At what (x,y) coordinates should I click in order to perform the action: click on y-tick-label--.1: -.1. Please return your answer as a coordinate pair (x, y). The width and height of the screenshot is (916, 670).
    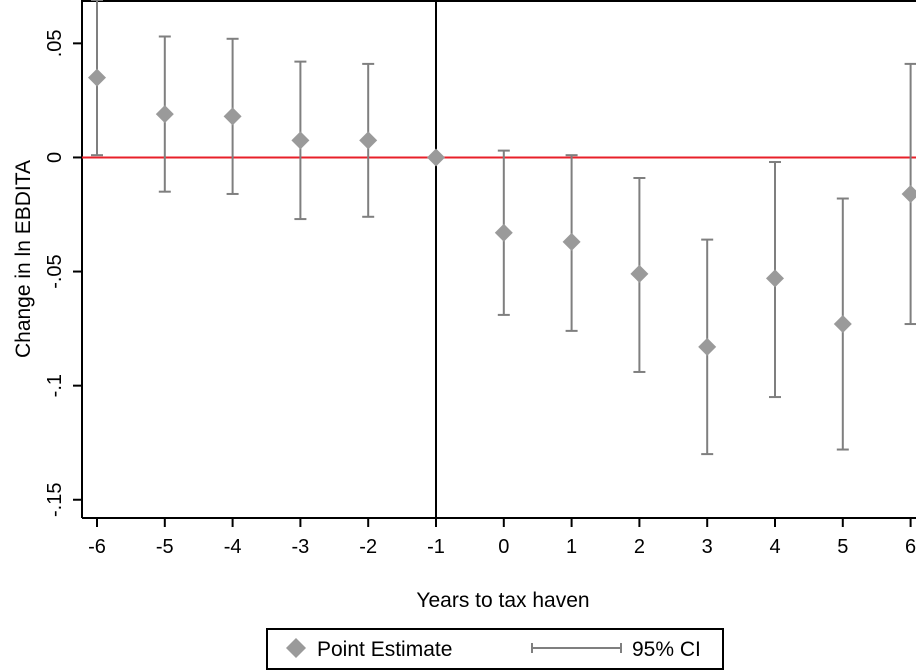
    Looking at the image, I should click on (55, 385).